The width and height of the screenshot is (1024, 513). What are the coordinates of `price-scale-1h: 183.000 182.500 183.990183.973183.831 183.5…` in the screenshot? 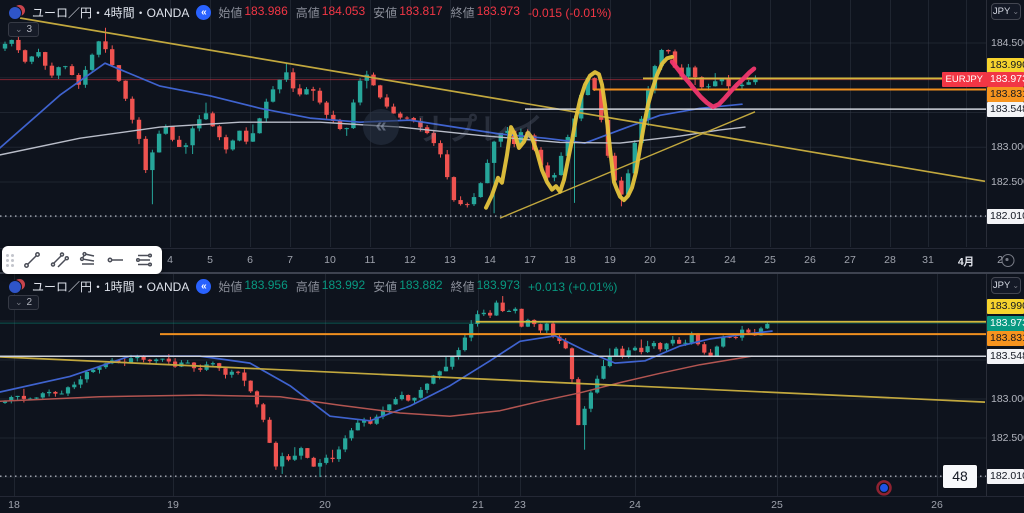 It's located at (1005, 385).